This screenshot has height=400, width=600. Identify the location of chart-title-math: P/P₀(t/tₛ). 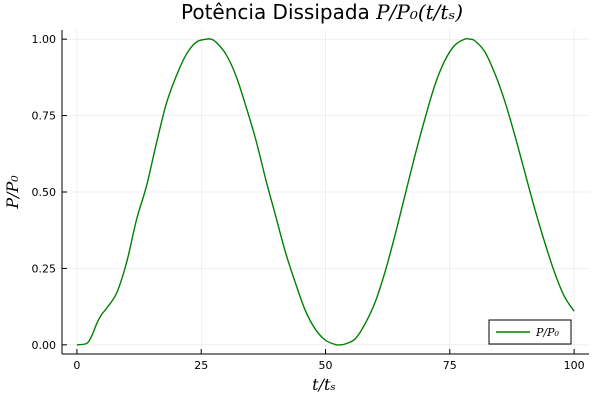
(419, 12).